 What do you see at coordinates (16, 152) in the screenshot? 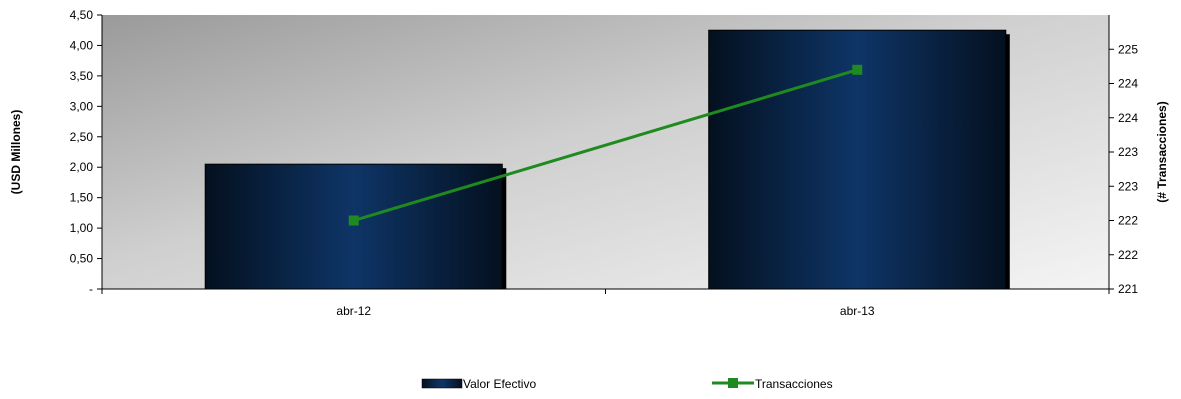
I see `y-axis-label: (USD Millones)` at bounding box center [16, 152].